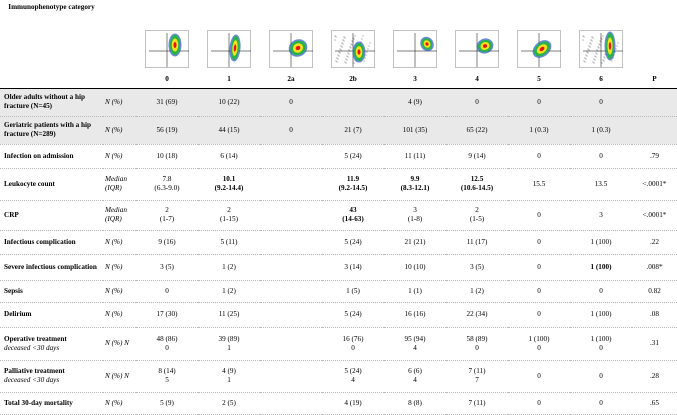 The height and width of the screenshot is (415, 677). I want to click on table-cell: 3 (5), so click(477, 267).